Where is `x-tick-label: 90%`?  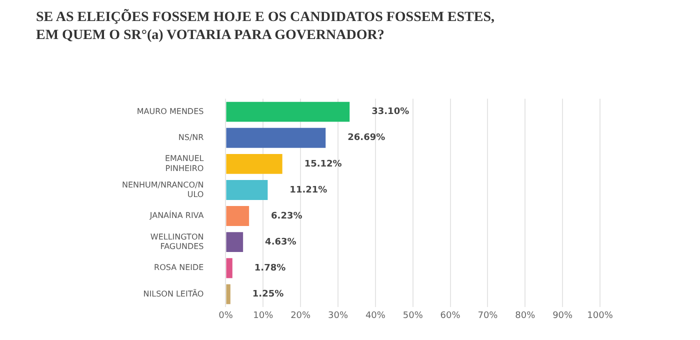
x-tick-label: 90% is located at coordinates (563, 315).